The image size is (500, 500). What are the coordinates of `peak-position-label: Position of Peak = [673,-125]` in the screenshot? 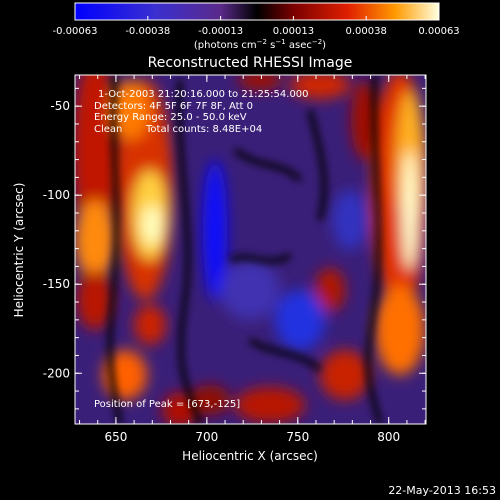 It's located at (167, 404).